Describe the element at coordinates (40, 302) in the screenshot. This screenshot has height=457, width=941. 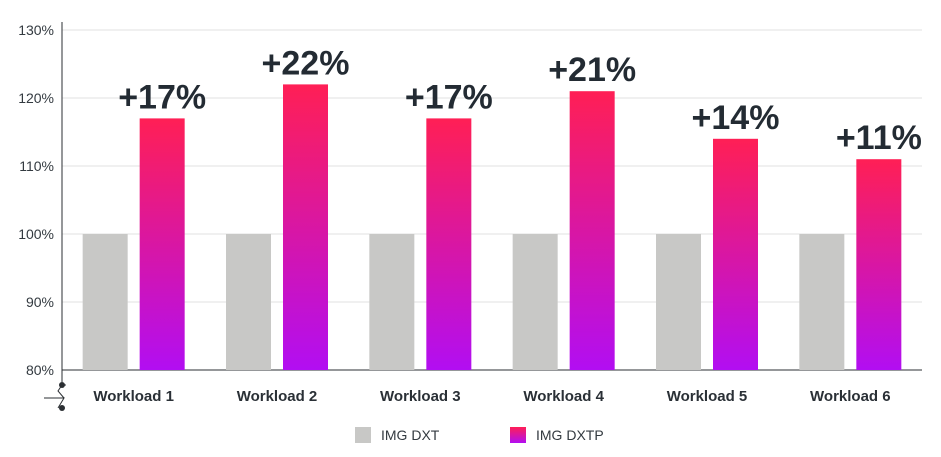
I see `y-tick-label-90: 90%` at that location.